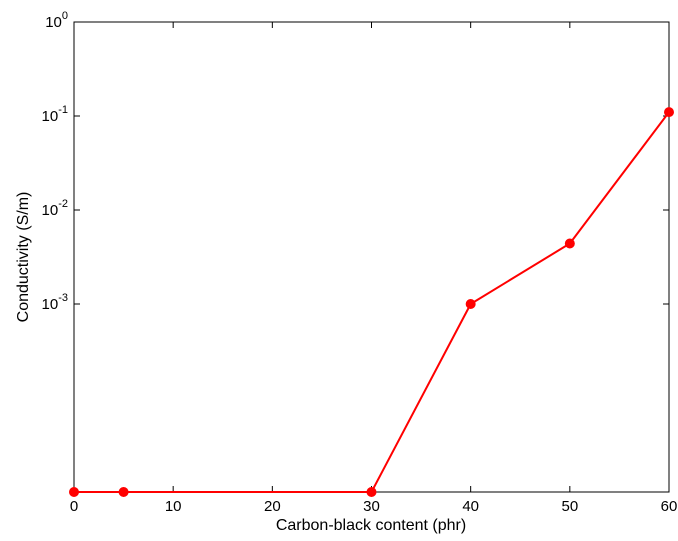 The image size is (678, 541). I want to click on x-tick-label: 30, so click(371, 506).